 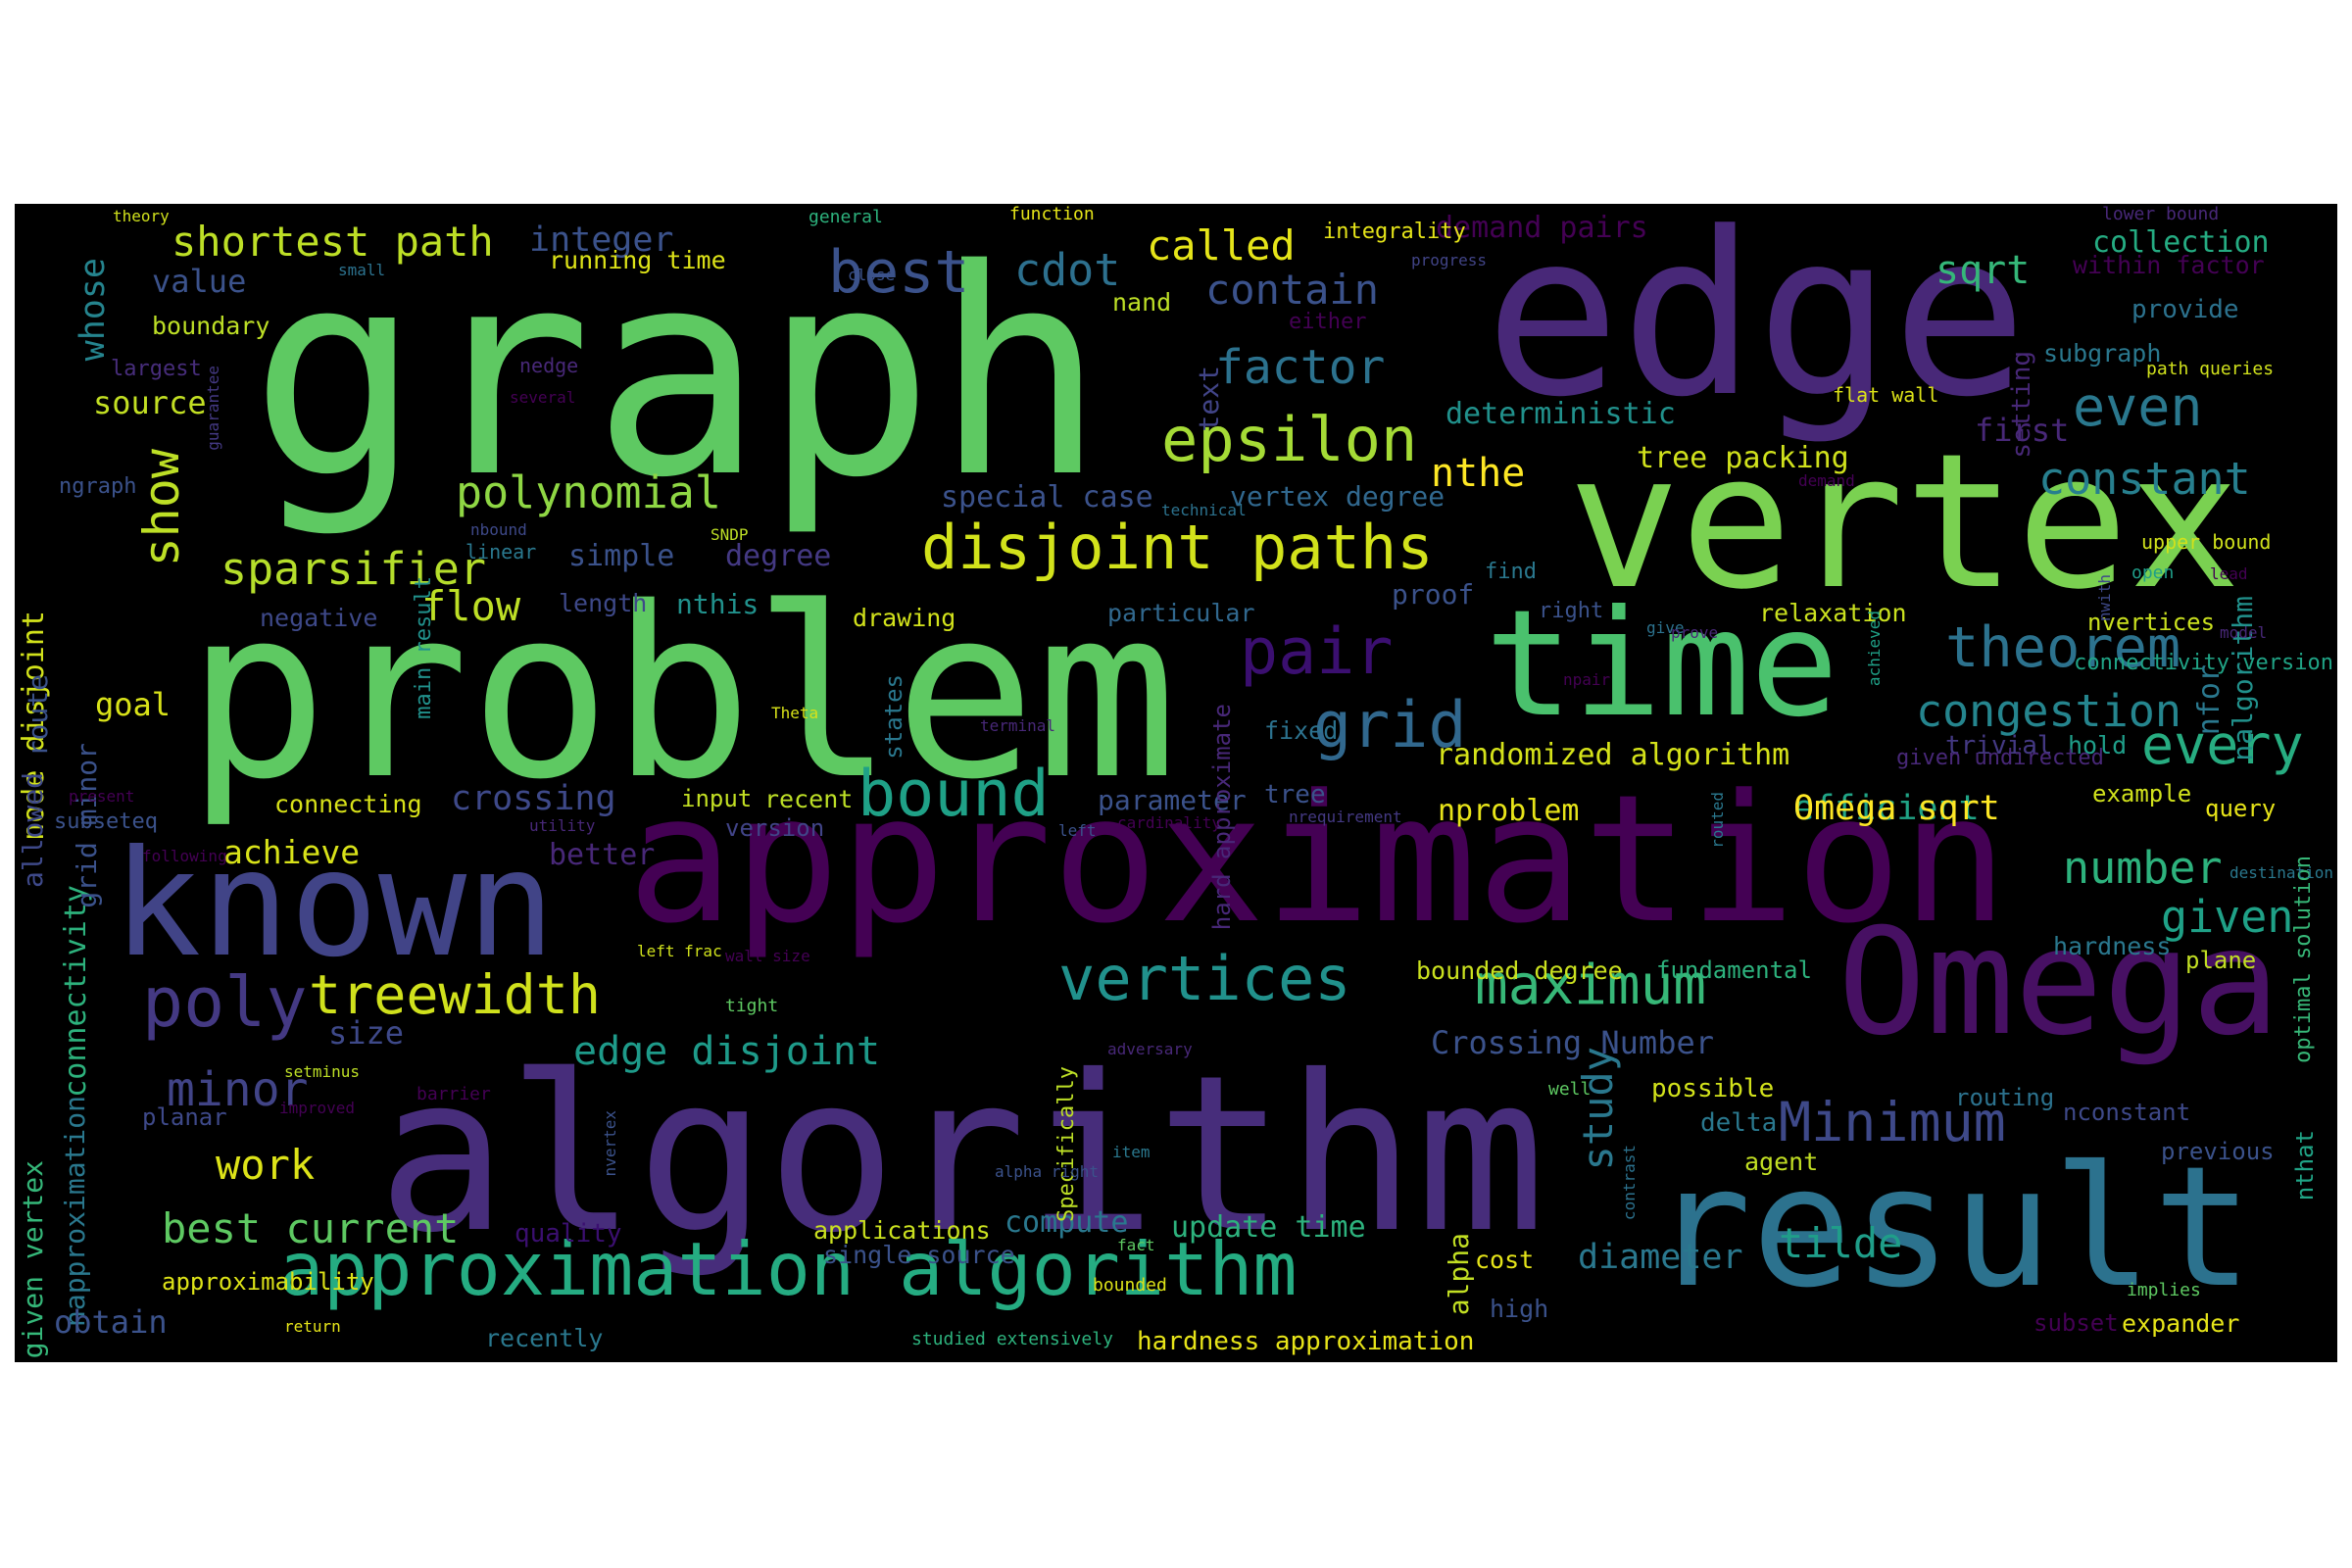 I want to click on word-194: Specifically, so click(x=1066, y=1144).